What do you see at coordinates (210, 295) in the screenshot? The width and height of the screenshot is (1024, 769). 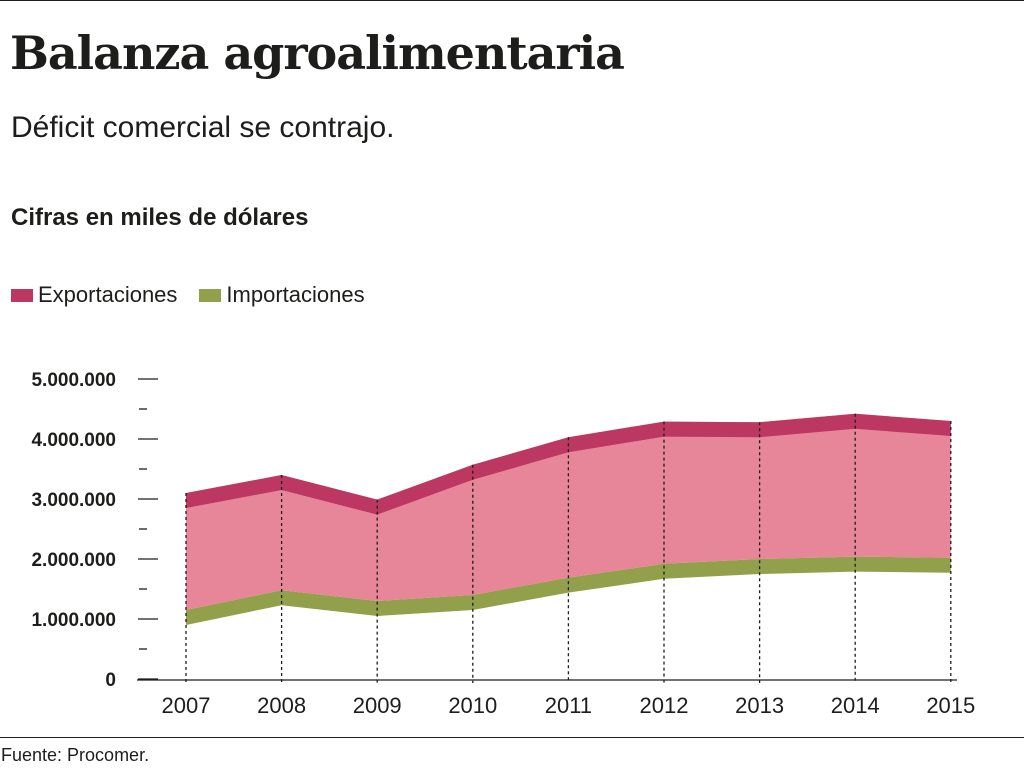 I see `legend-swatch-imports` at bounding box center [210, 295].